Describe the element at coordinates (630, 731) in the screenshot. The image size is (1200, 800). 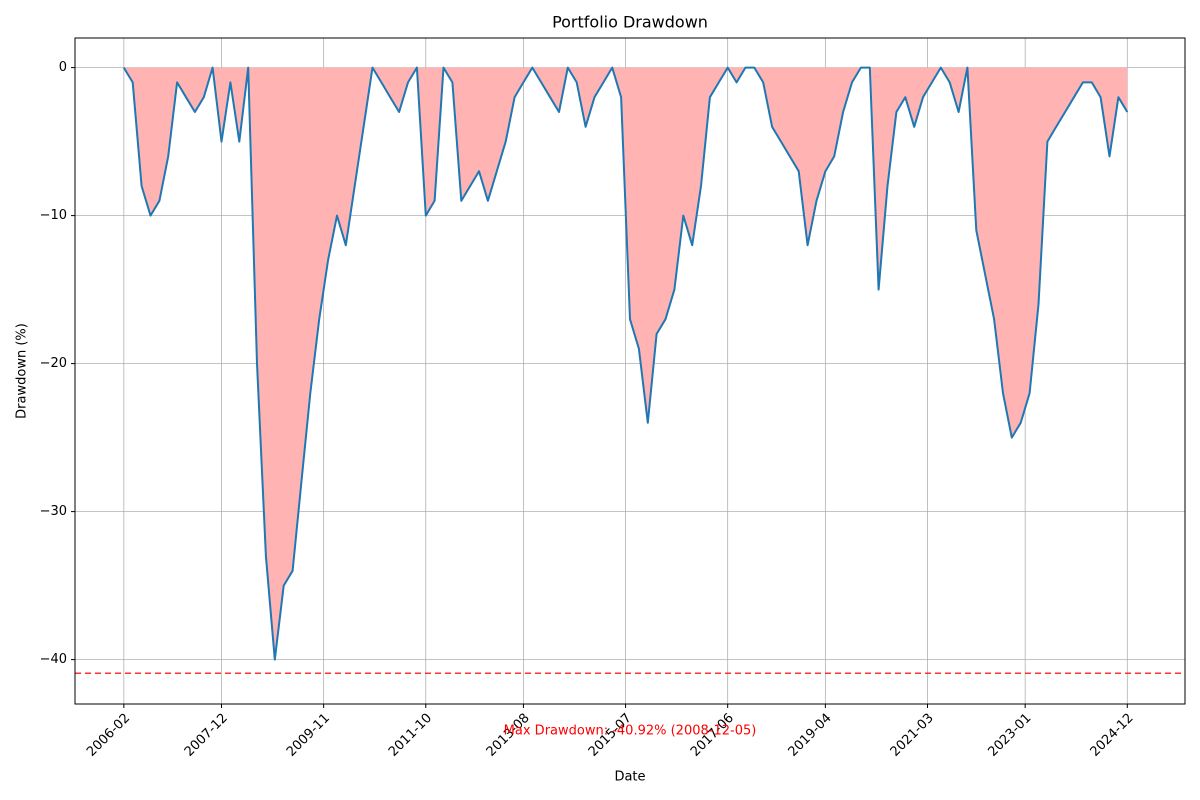
I see `annotation: Max Drawdown: -40.92% (2008-12-05)` at that location.